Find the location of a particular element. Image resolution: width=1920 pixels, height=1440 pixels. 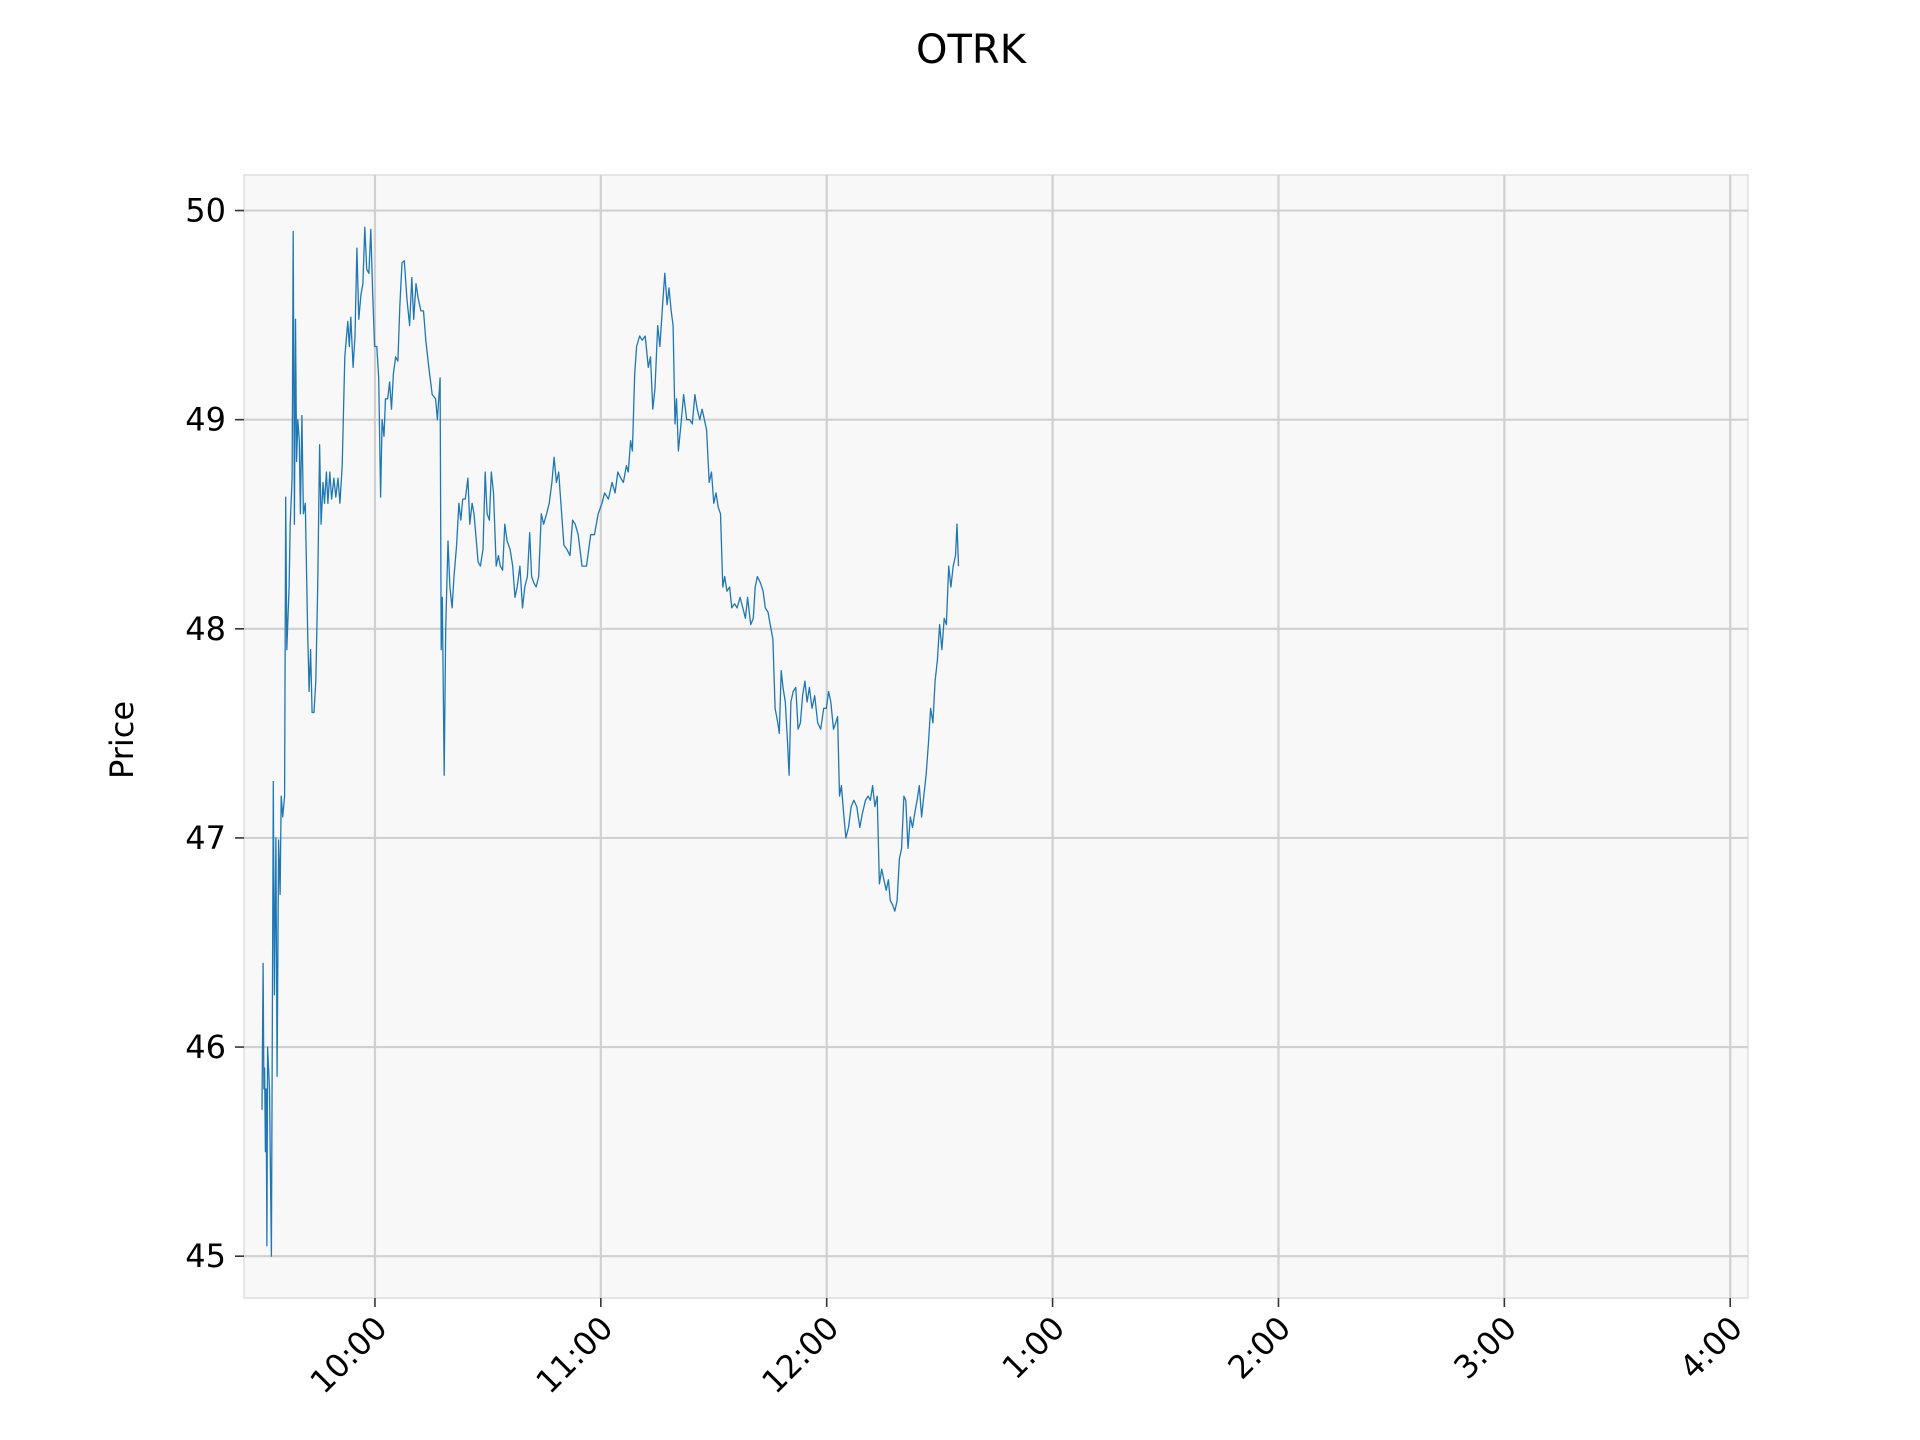

y-tick-label: 50 is located at coordinates (205, 211).